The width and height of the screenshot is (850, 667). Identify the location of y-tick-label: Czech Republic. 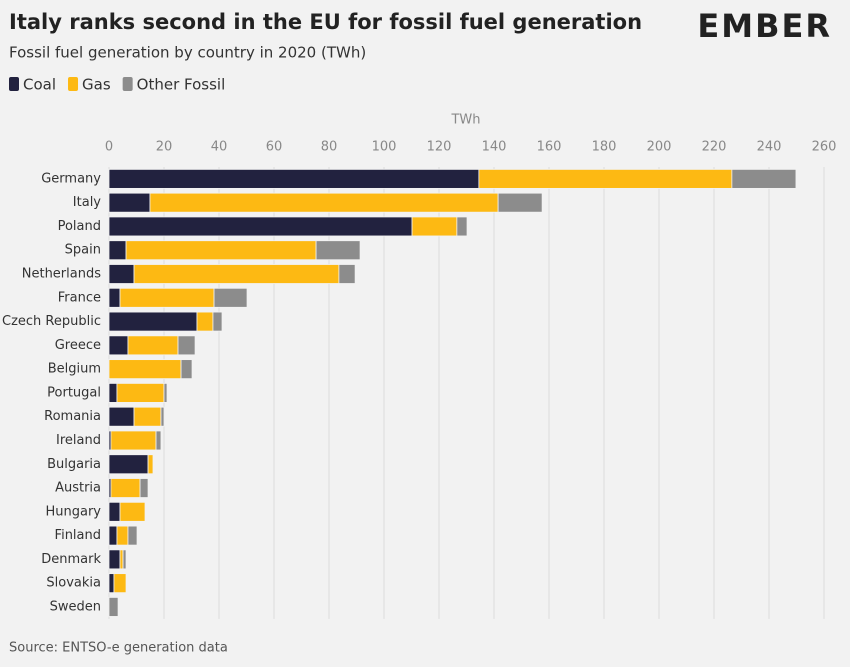
(51, 321).